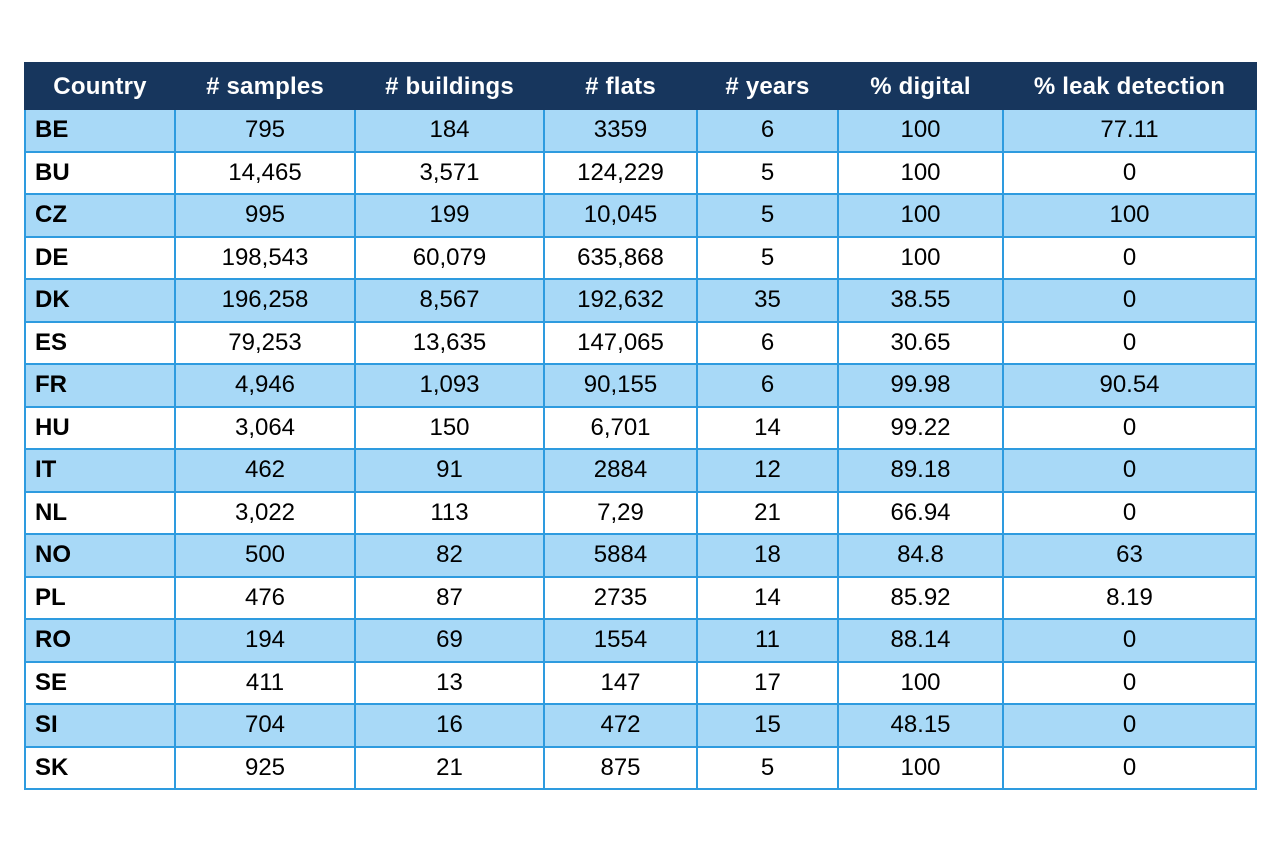 The width and height of the screenshot is (1280, 854). I want to click on cell-years: 15, so click(767, 725).